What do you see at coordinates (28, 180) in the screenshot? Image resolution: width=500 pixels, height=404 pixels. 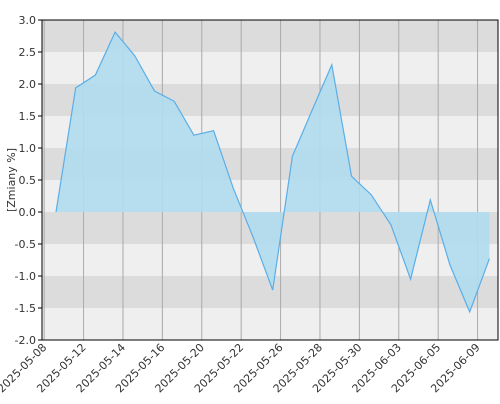 I see `y-tick-label: 0.5` at bounding box center [28, 180].